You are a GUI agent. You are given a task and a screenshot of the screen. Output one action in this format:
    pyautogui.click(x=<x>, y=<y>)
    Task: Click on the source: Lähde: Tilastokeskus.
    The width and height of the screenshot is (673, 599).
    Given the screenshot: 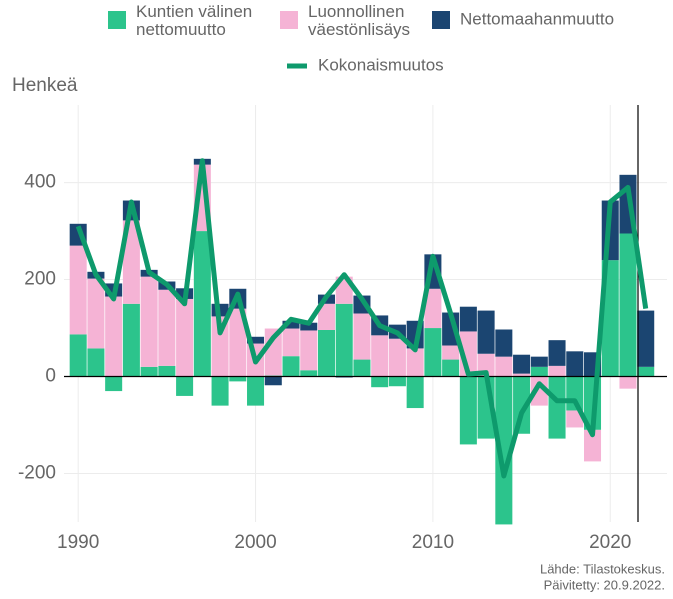 What is the action you would take?
    pyautogui.click(x=602, y=568)
    